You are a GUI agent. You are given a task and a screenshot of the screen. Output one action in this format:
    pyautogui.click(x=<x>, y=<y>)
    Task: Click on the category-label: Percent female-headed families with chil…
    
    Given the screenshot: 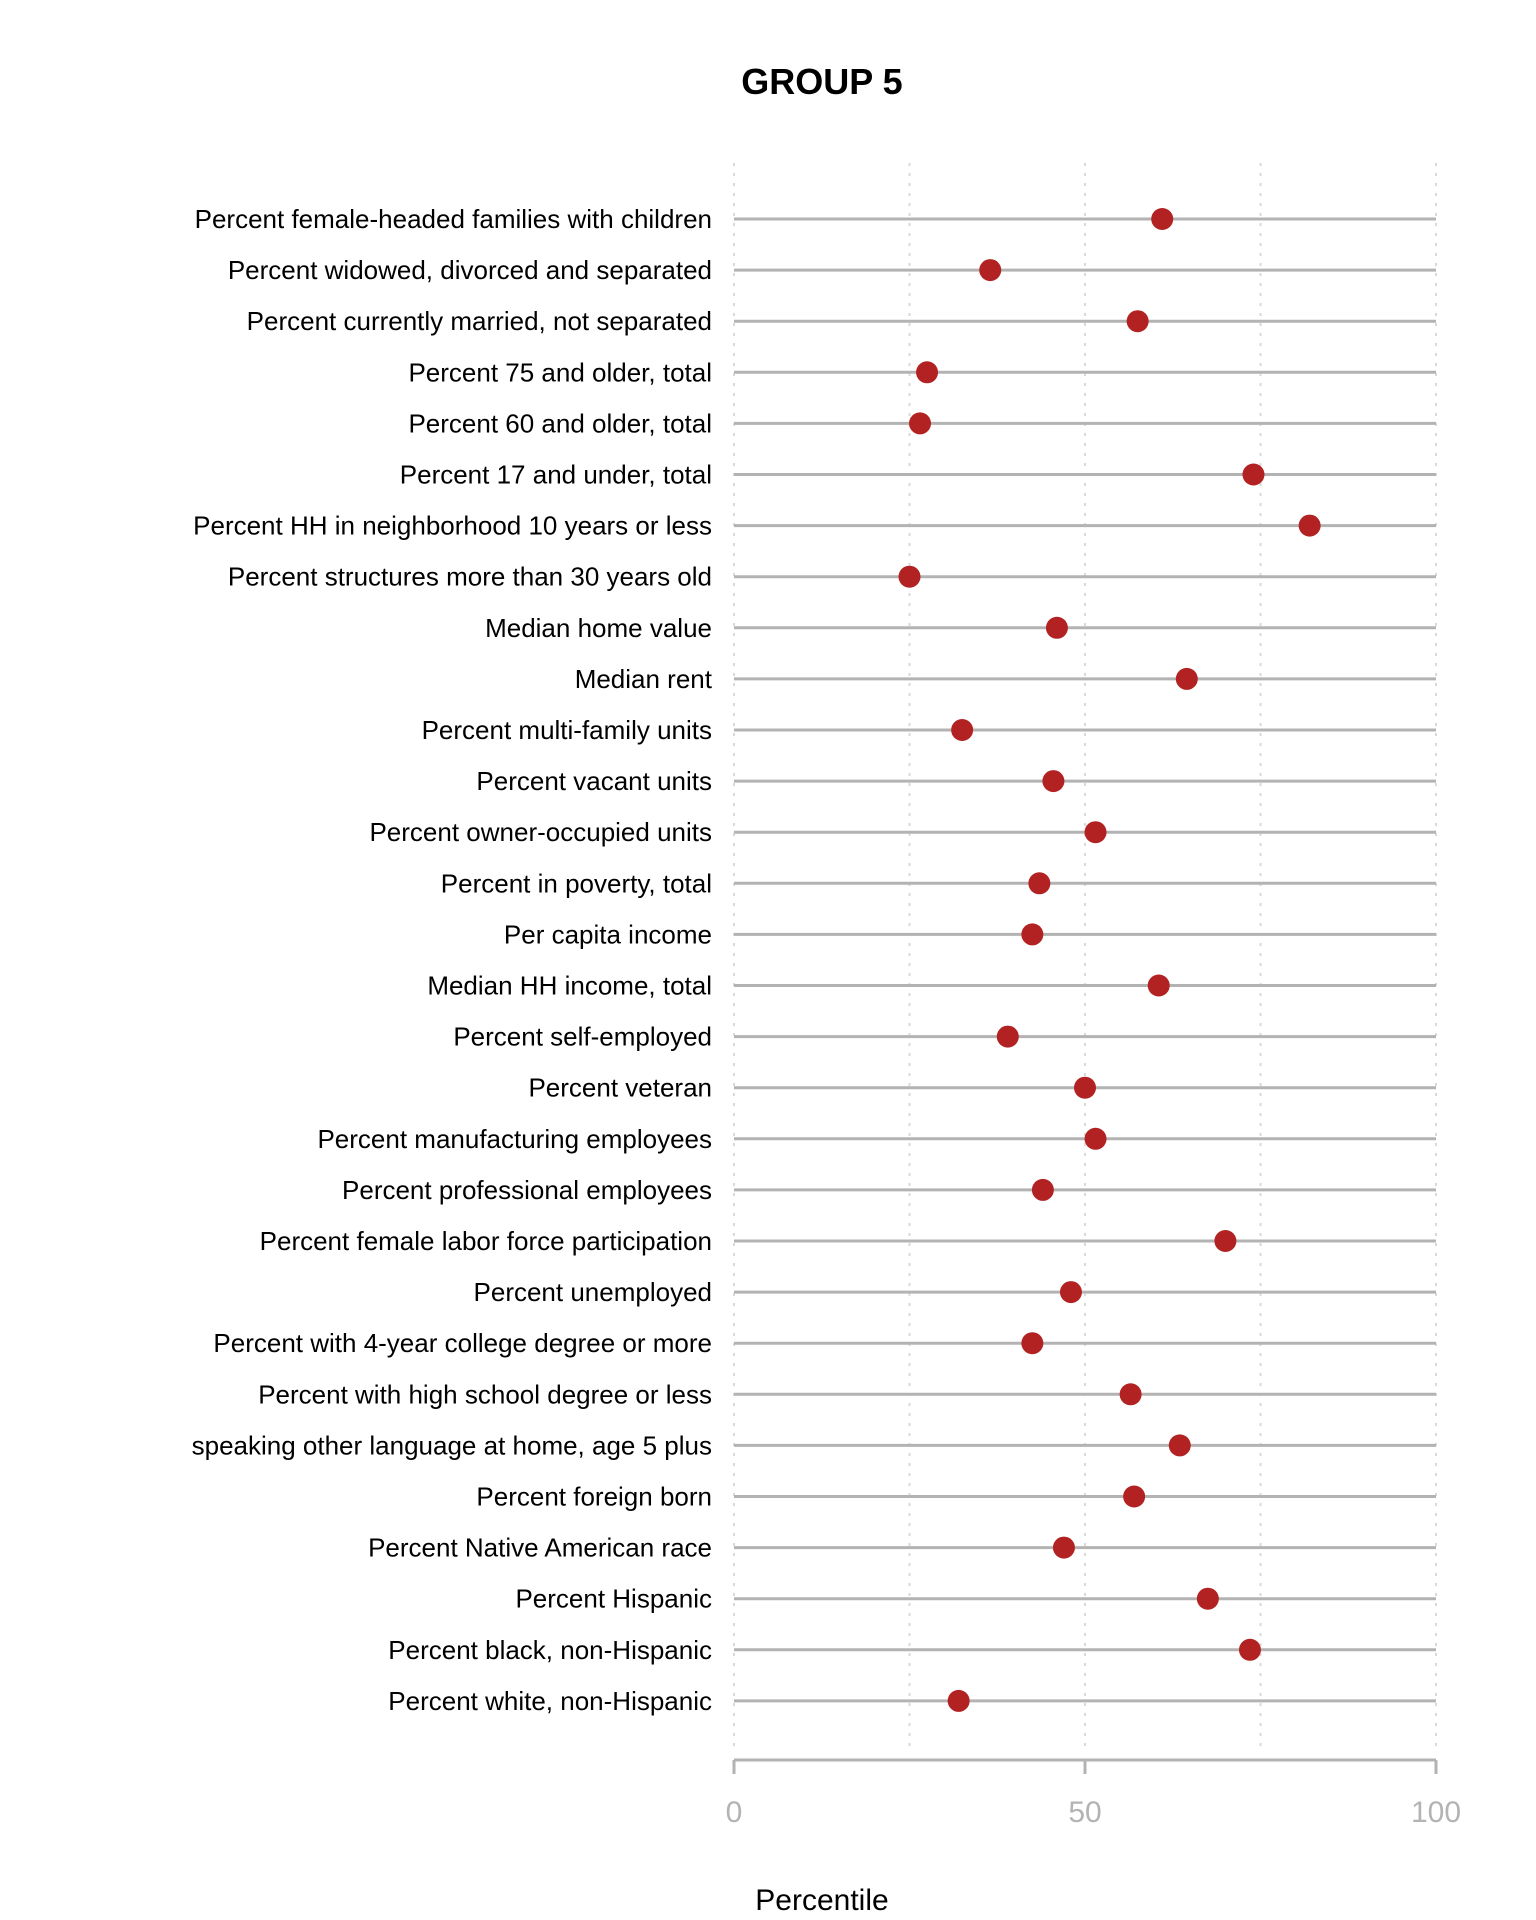 What is the action you would take?
    pyautogui.click(x=453, y=219)
    